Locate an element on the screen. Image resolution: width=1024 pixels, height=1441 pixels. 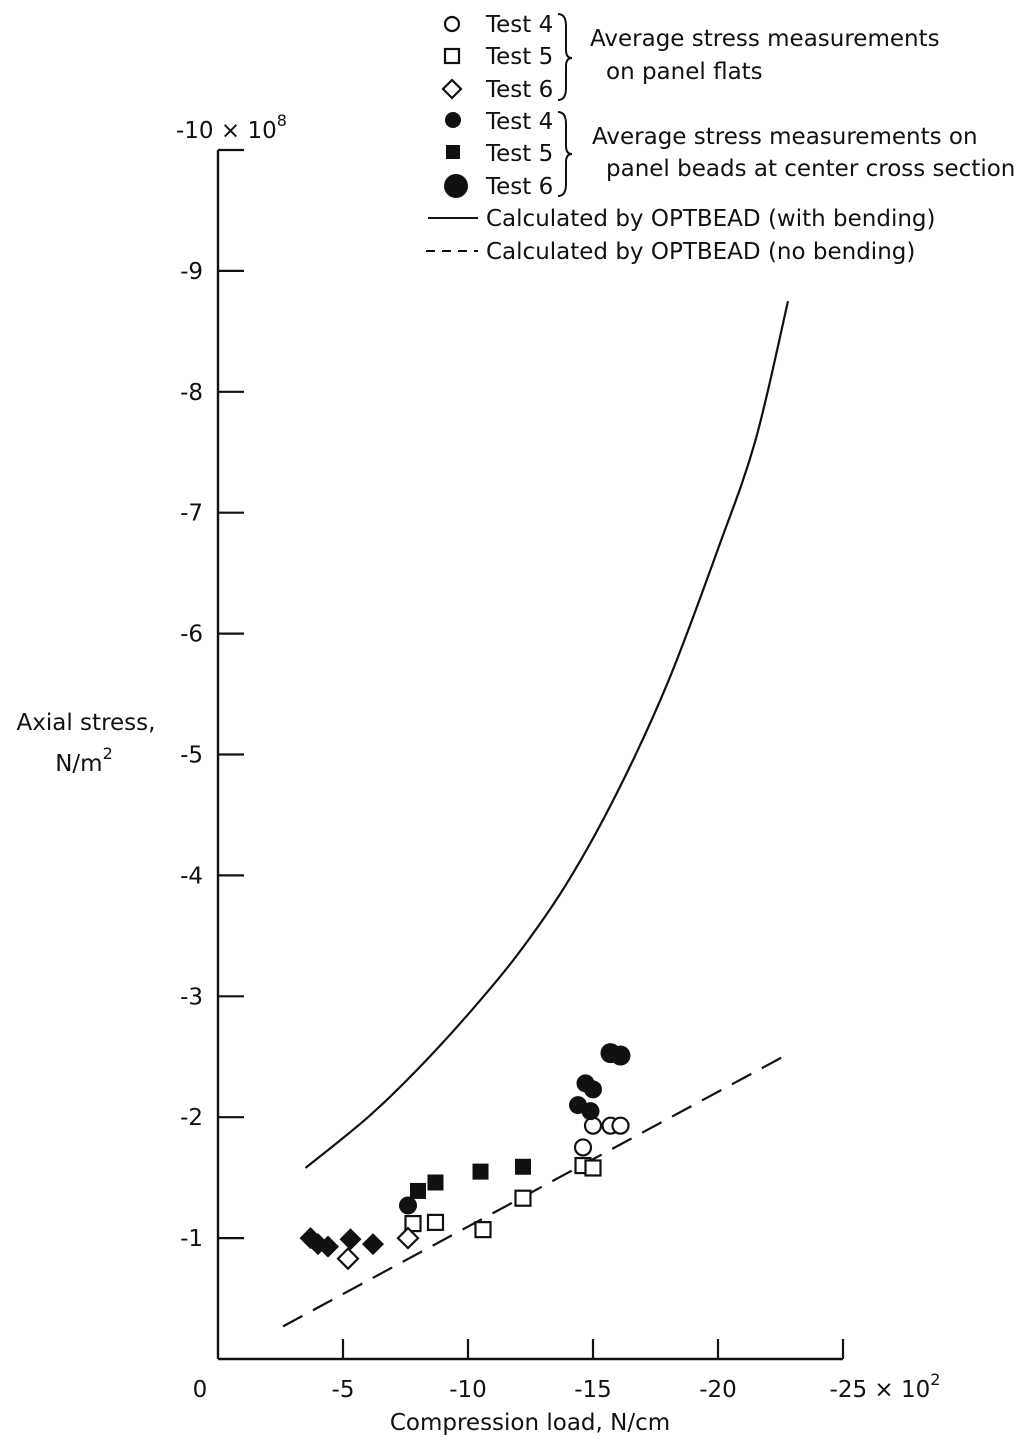
legend-beads-line1: Average stress measurements on is located at coordinates (785, 137).